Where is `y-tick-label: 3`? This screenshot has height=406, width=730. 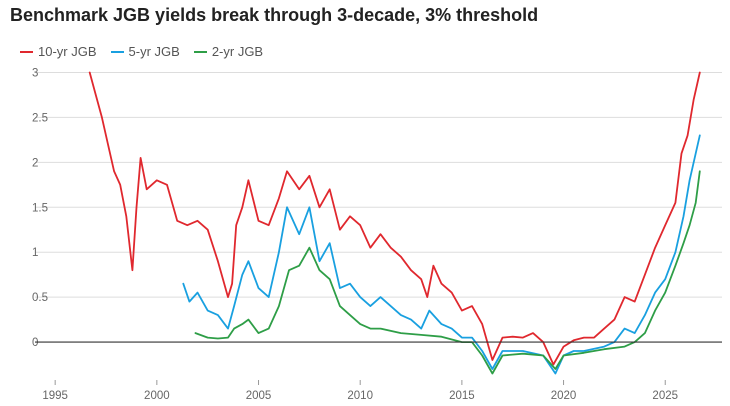
y-tick-label: 3 is located at coordinates (35, 73).